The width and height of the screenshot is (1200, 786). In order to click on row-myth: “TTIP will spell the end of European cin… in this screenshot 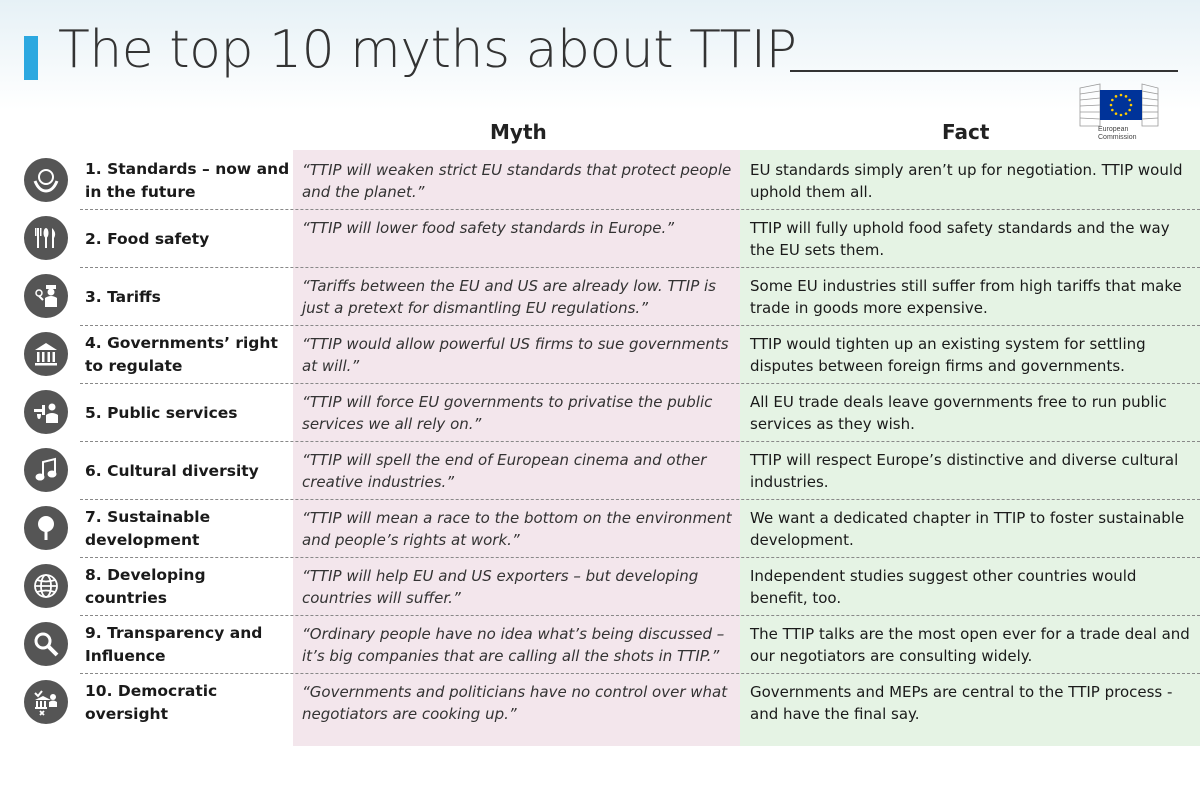, I will do `click(504, 471)`.